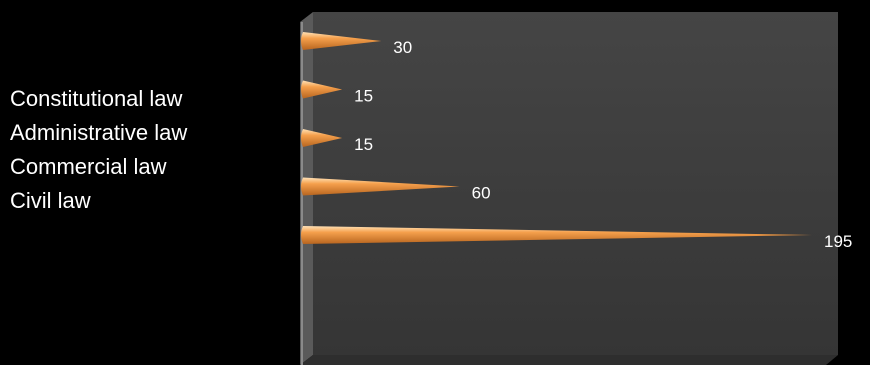 Image resolution: width=870 pixels, height=365 pixels. I want to click on data-label-4: 195, so click(838, 241).